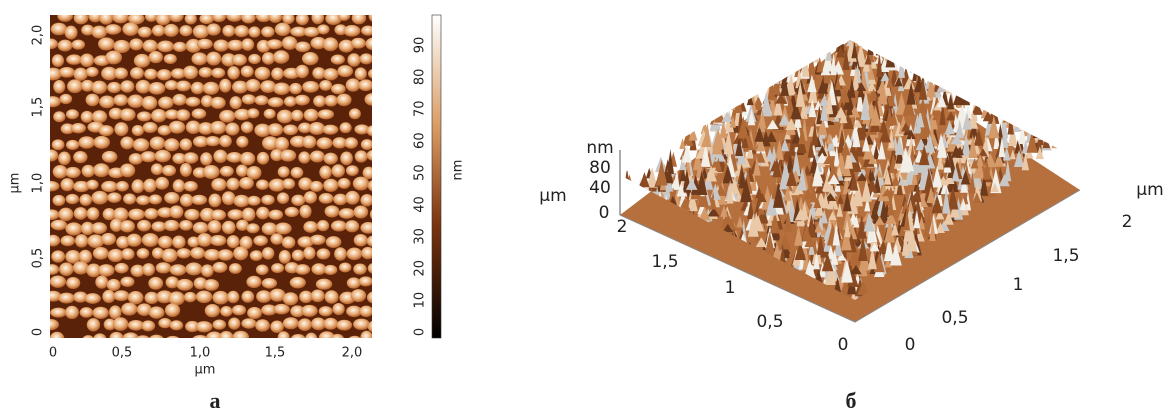  What do you see at coordinates (1065, 256) in the screenshot?
I see `axis-tick-label: 1,5` at bounding box center [1065, 256].